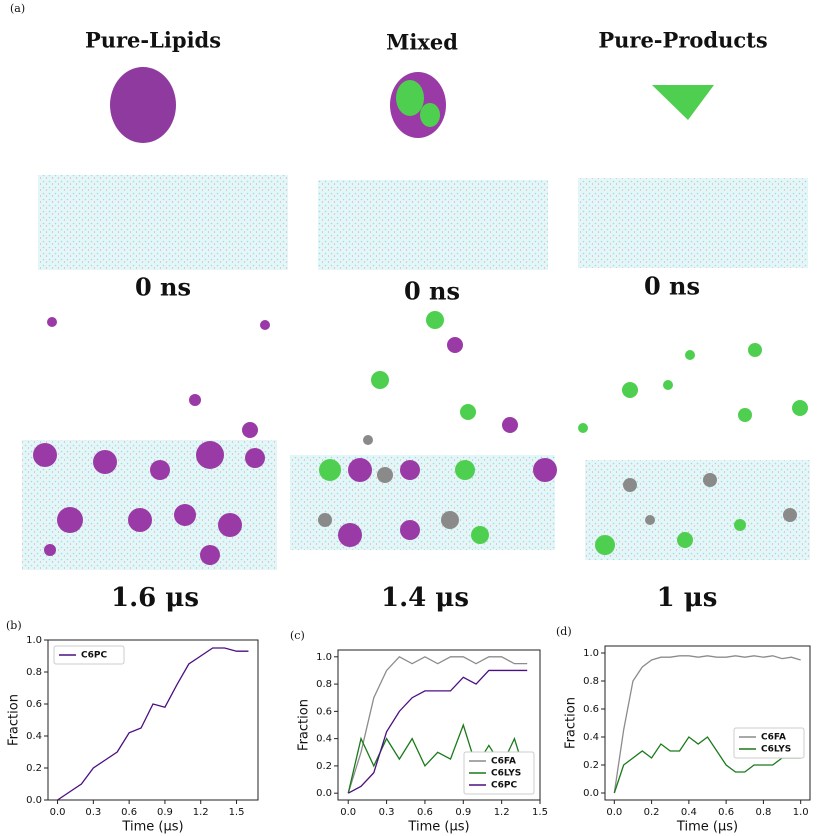 This screenshot has width=817, height=836. What do you see at coordinates (153, 40) in the screenshot?
I see `column-title: Pure-Lipids` at bounding box center [153, 40].